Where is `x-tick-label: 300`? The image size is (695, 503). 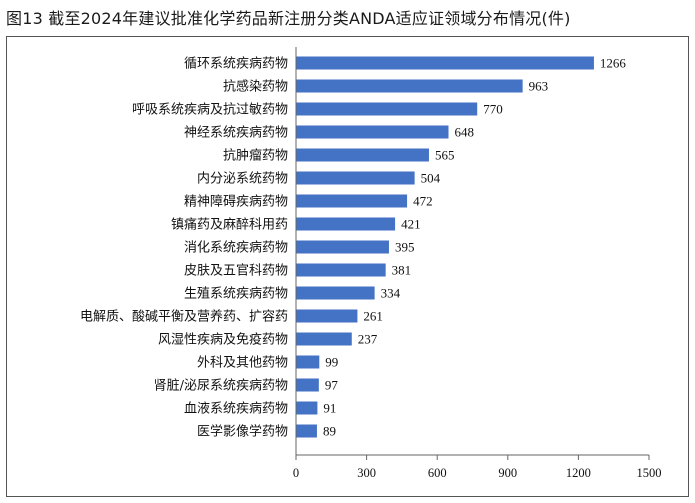 x-tick-label: 300 is located at coordinates (366, 473).